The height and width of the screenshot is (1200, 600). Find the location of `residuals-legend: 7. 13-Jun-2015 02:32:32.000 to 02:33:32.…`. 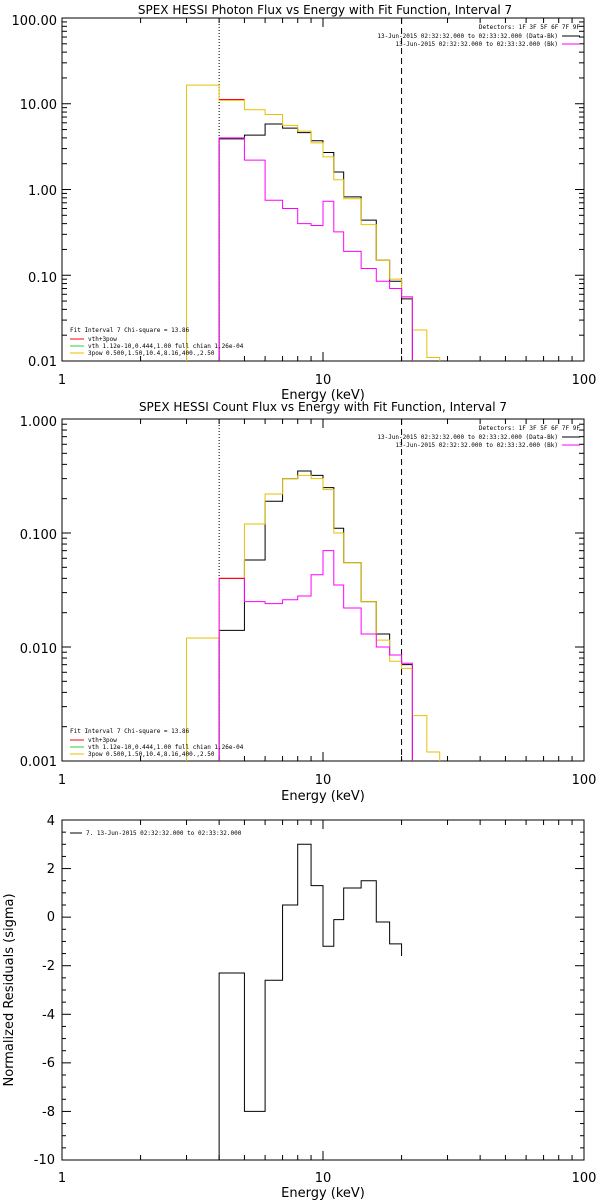

residuals-legend: 7. 13-Jun-2015 02:32:32.000 to 02:33:32.… is located at coordinates (164, 833).